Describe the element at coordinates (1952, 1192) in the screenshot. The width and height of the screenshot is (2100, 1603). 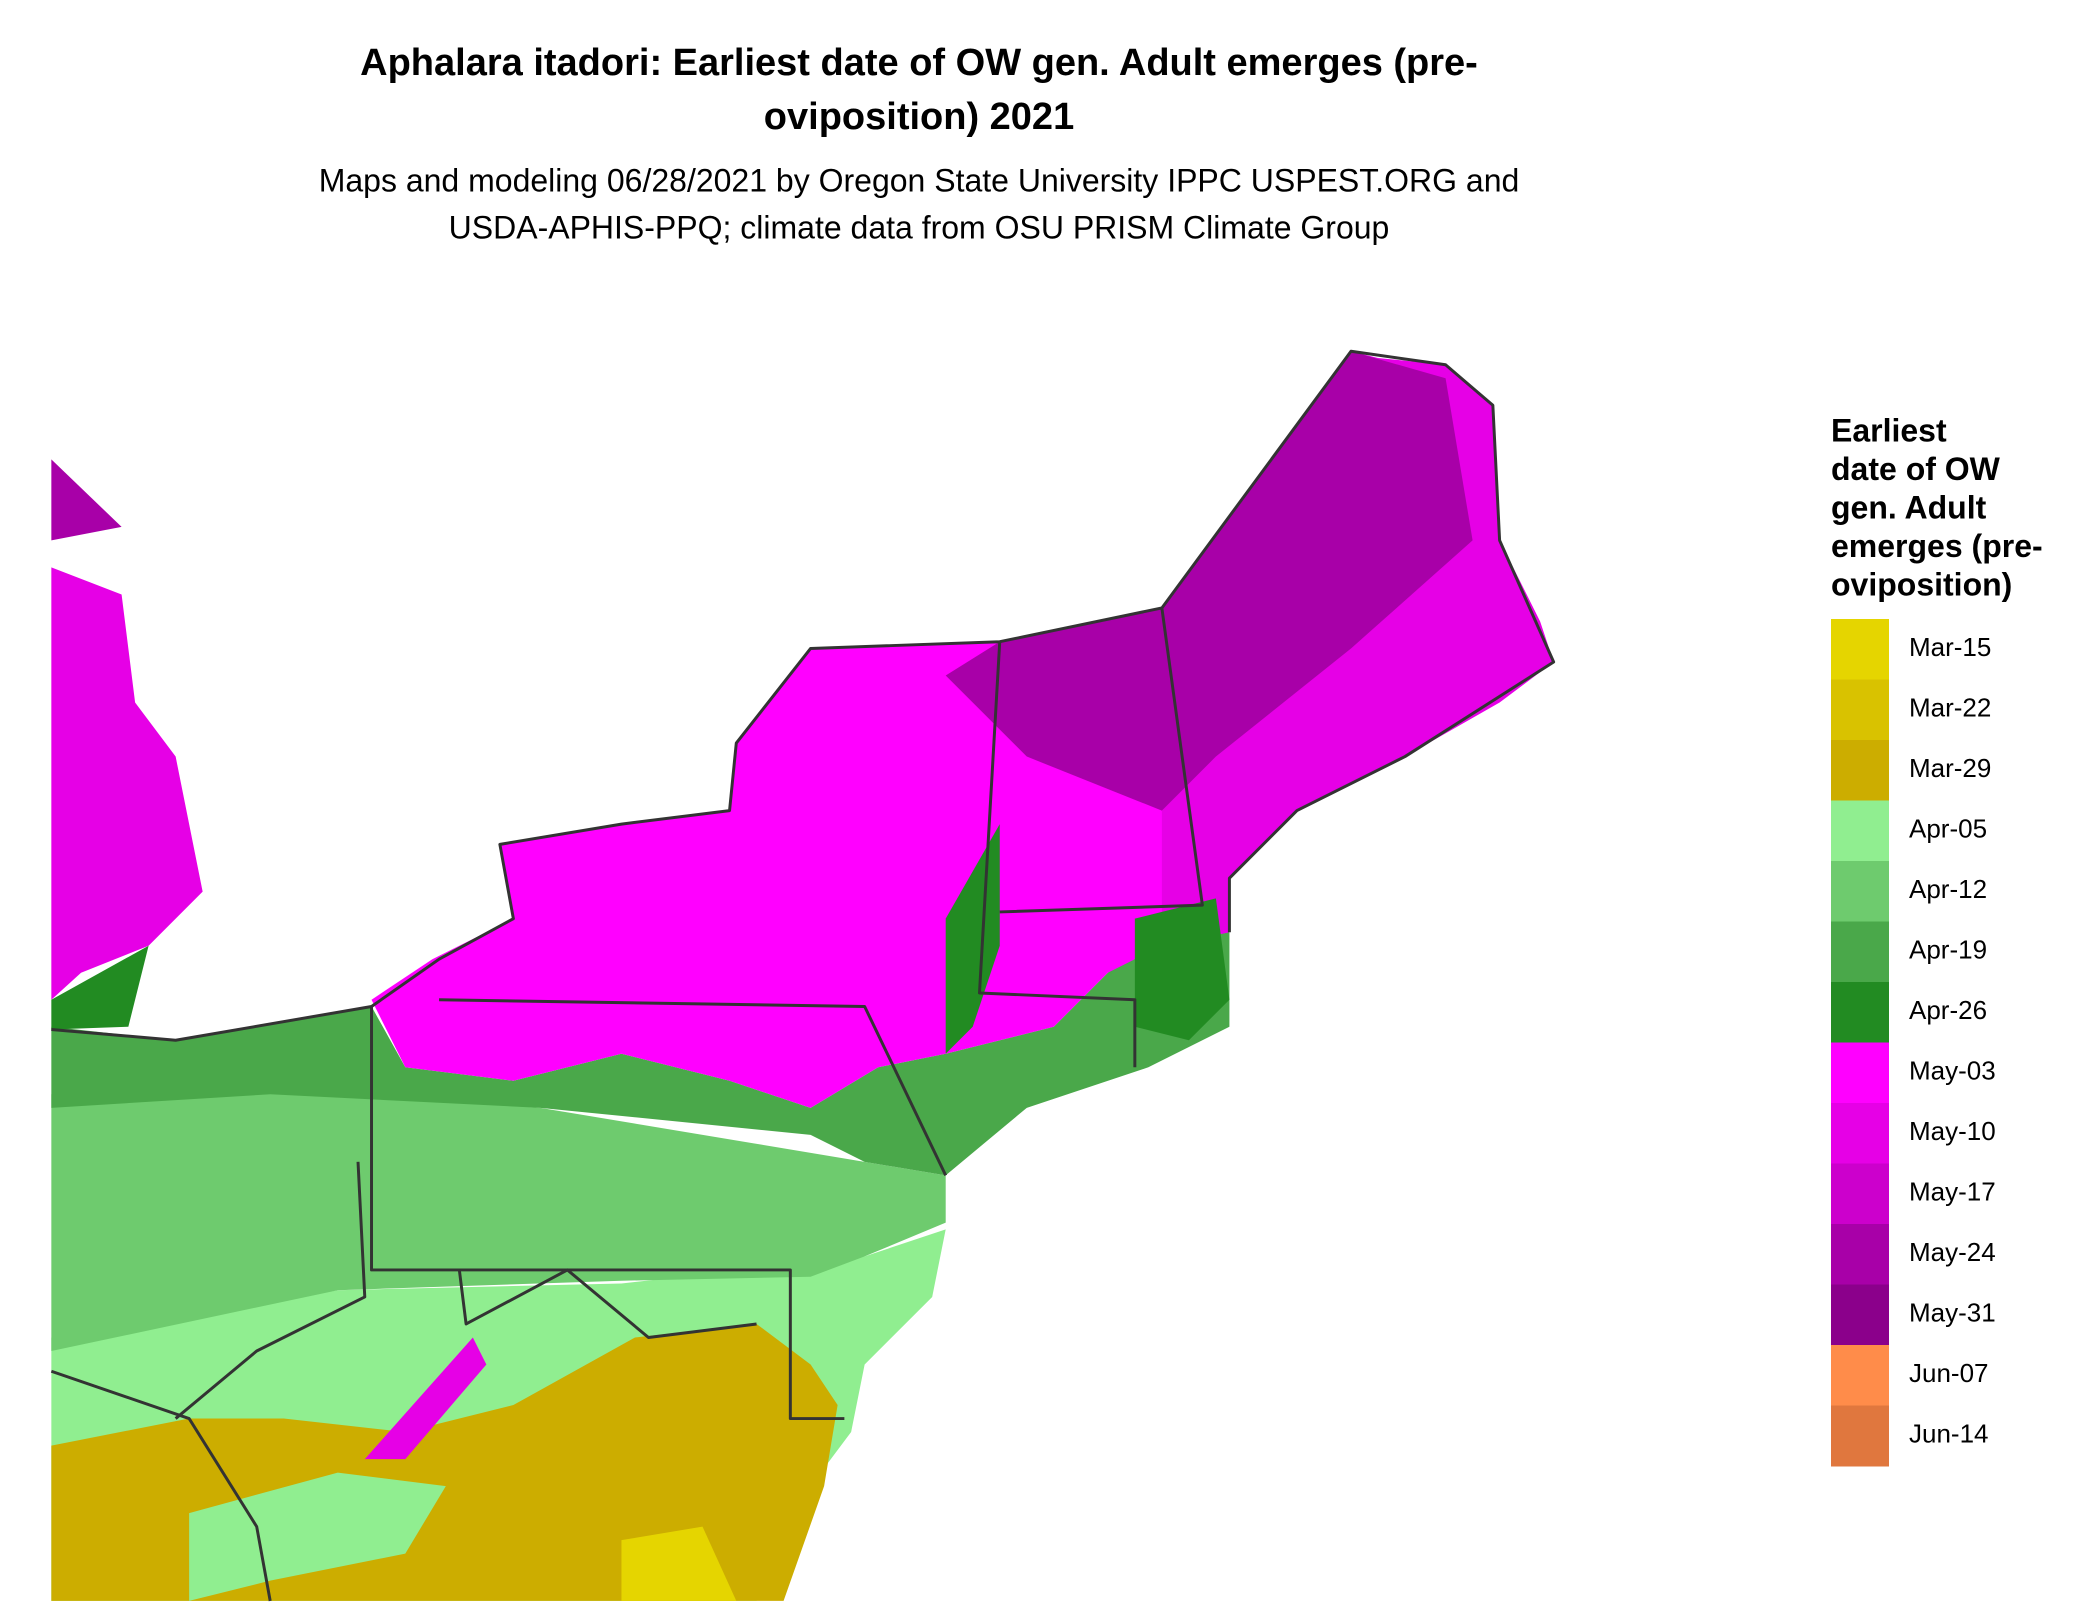
I see `legend-label: May-17` at that location.